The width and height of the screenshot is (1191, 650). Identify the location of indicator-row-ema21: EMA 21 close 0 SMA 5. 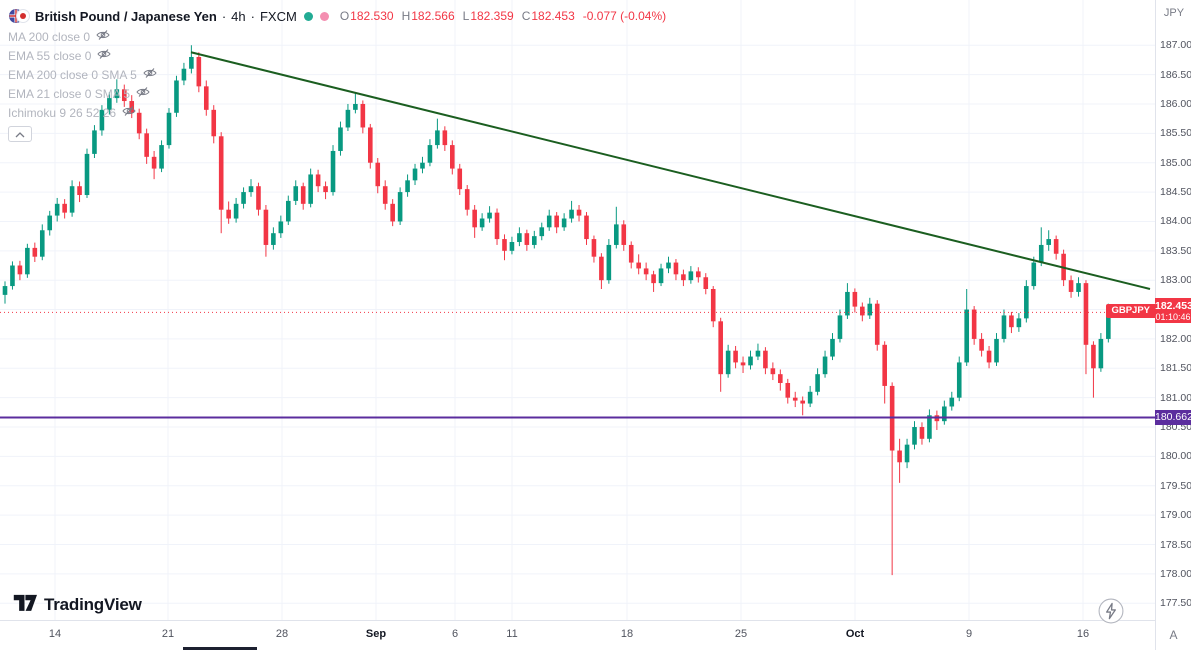
(337, 93).